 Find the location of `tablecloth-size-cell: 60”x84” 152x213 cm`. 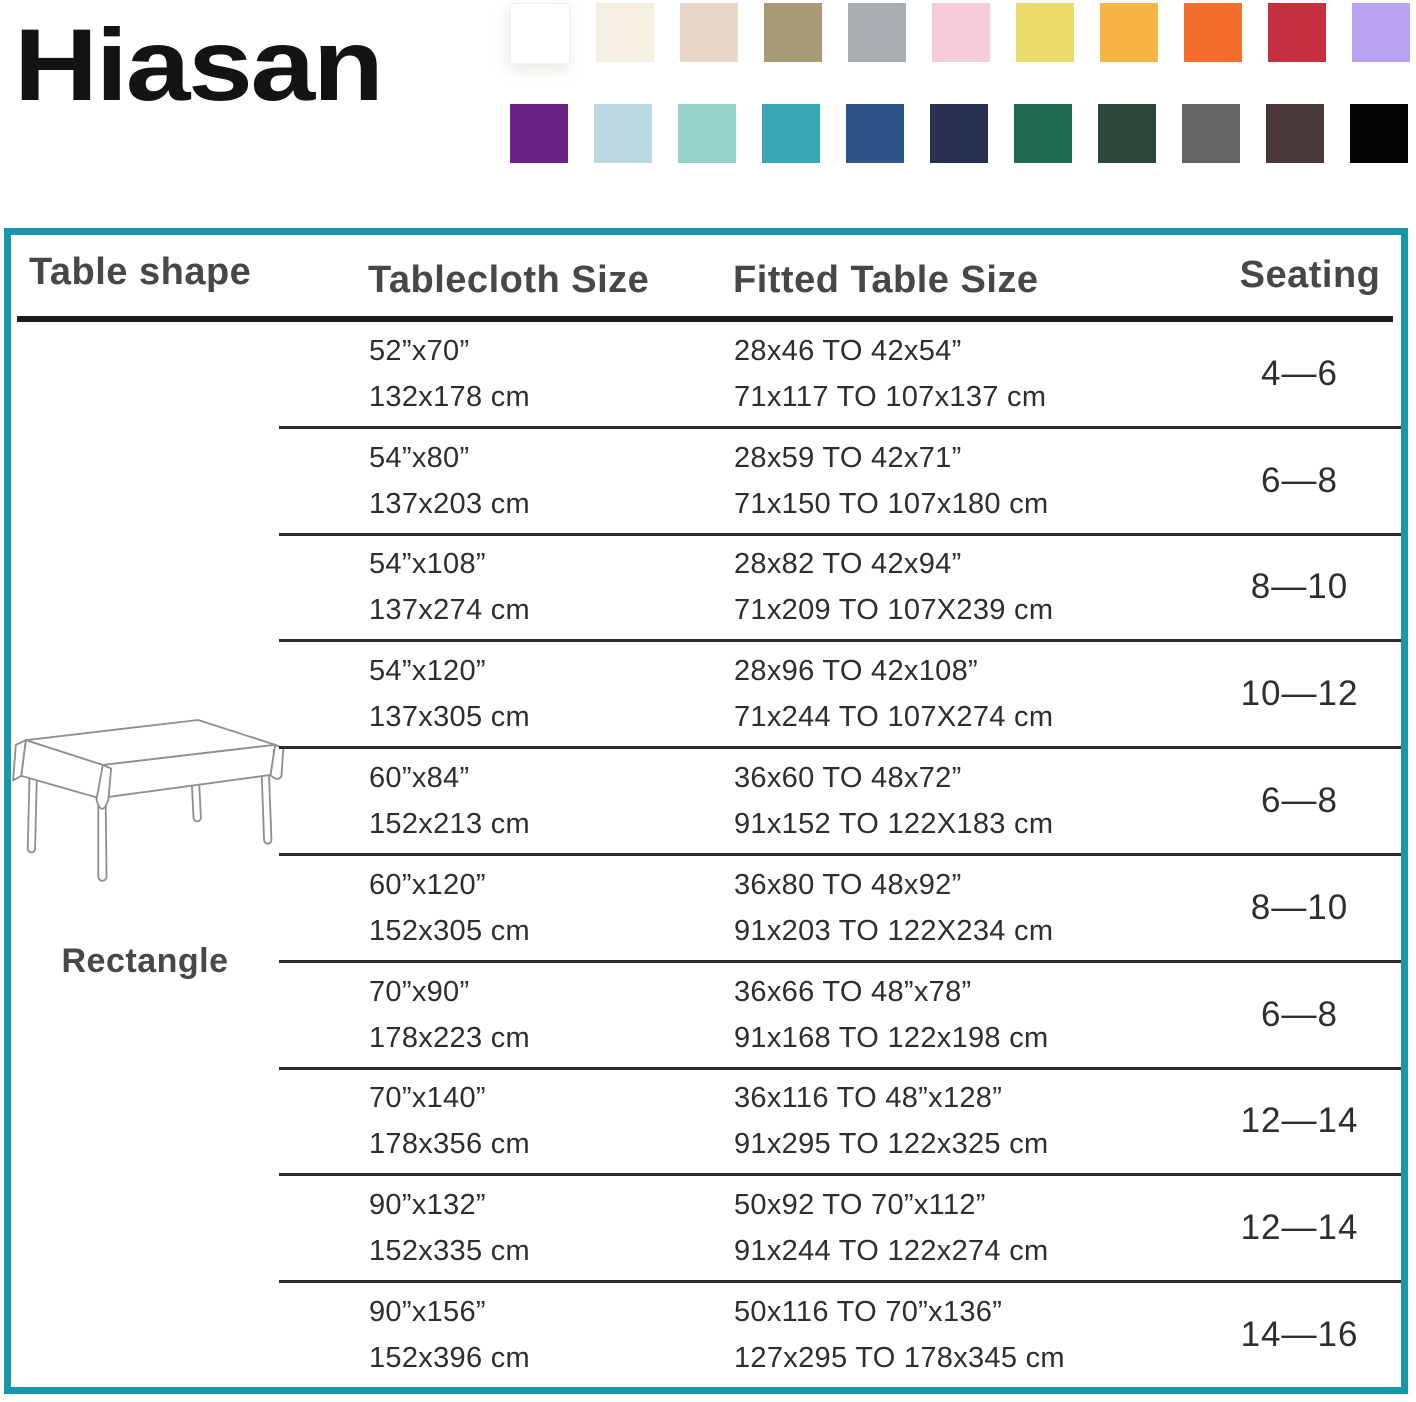

tablecloth-size-cell: 60”x84” 152x213 cm is located at coordinates (551, 801).